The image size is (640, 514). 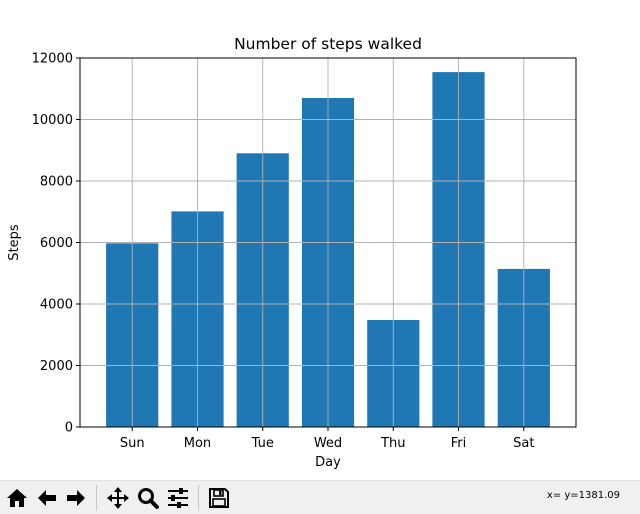 What do you see at coordinates (56, 243) in the screenshot?
I see `y-tick-label: 6000` at bounding box center [56, 243].